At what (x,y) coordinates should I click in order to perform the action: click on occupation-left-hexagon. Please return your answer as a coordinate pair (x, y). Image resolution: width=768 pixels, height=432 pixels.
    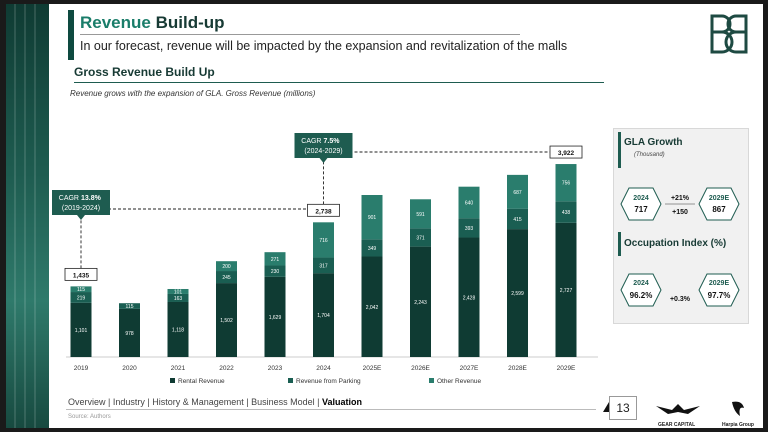
    Looking at the image, I should click on (641, 290).